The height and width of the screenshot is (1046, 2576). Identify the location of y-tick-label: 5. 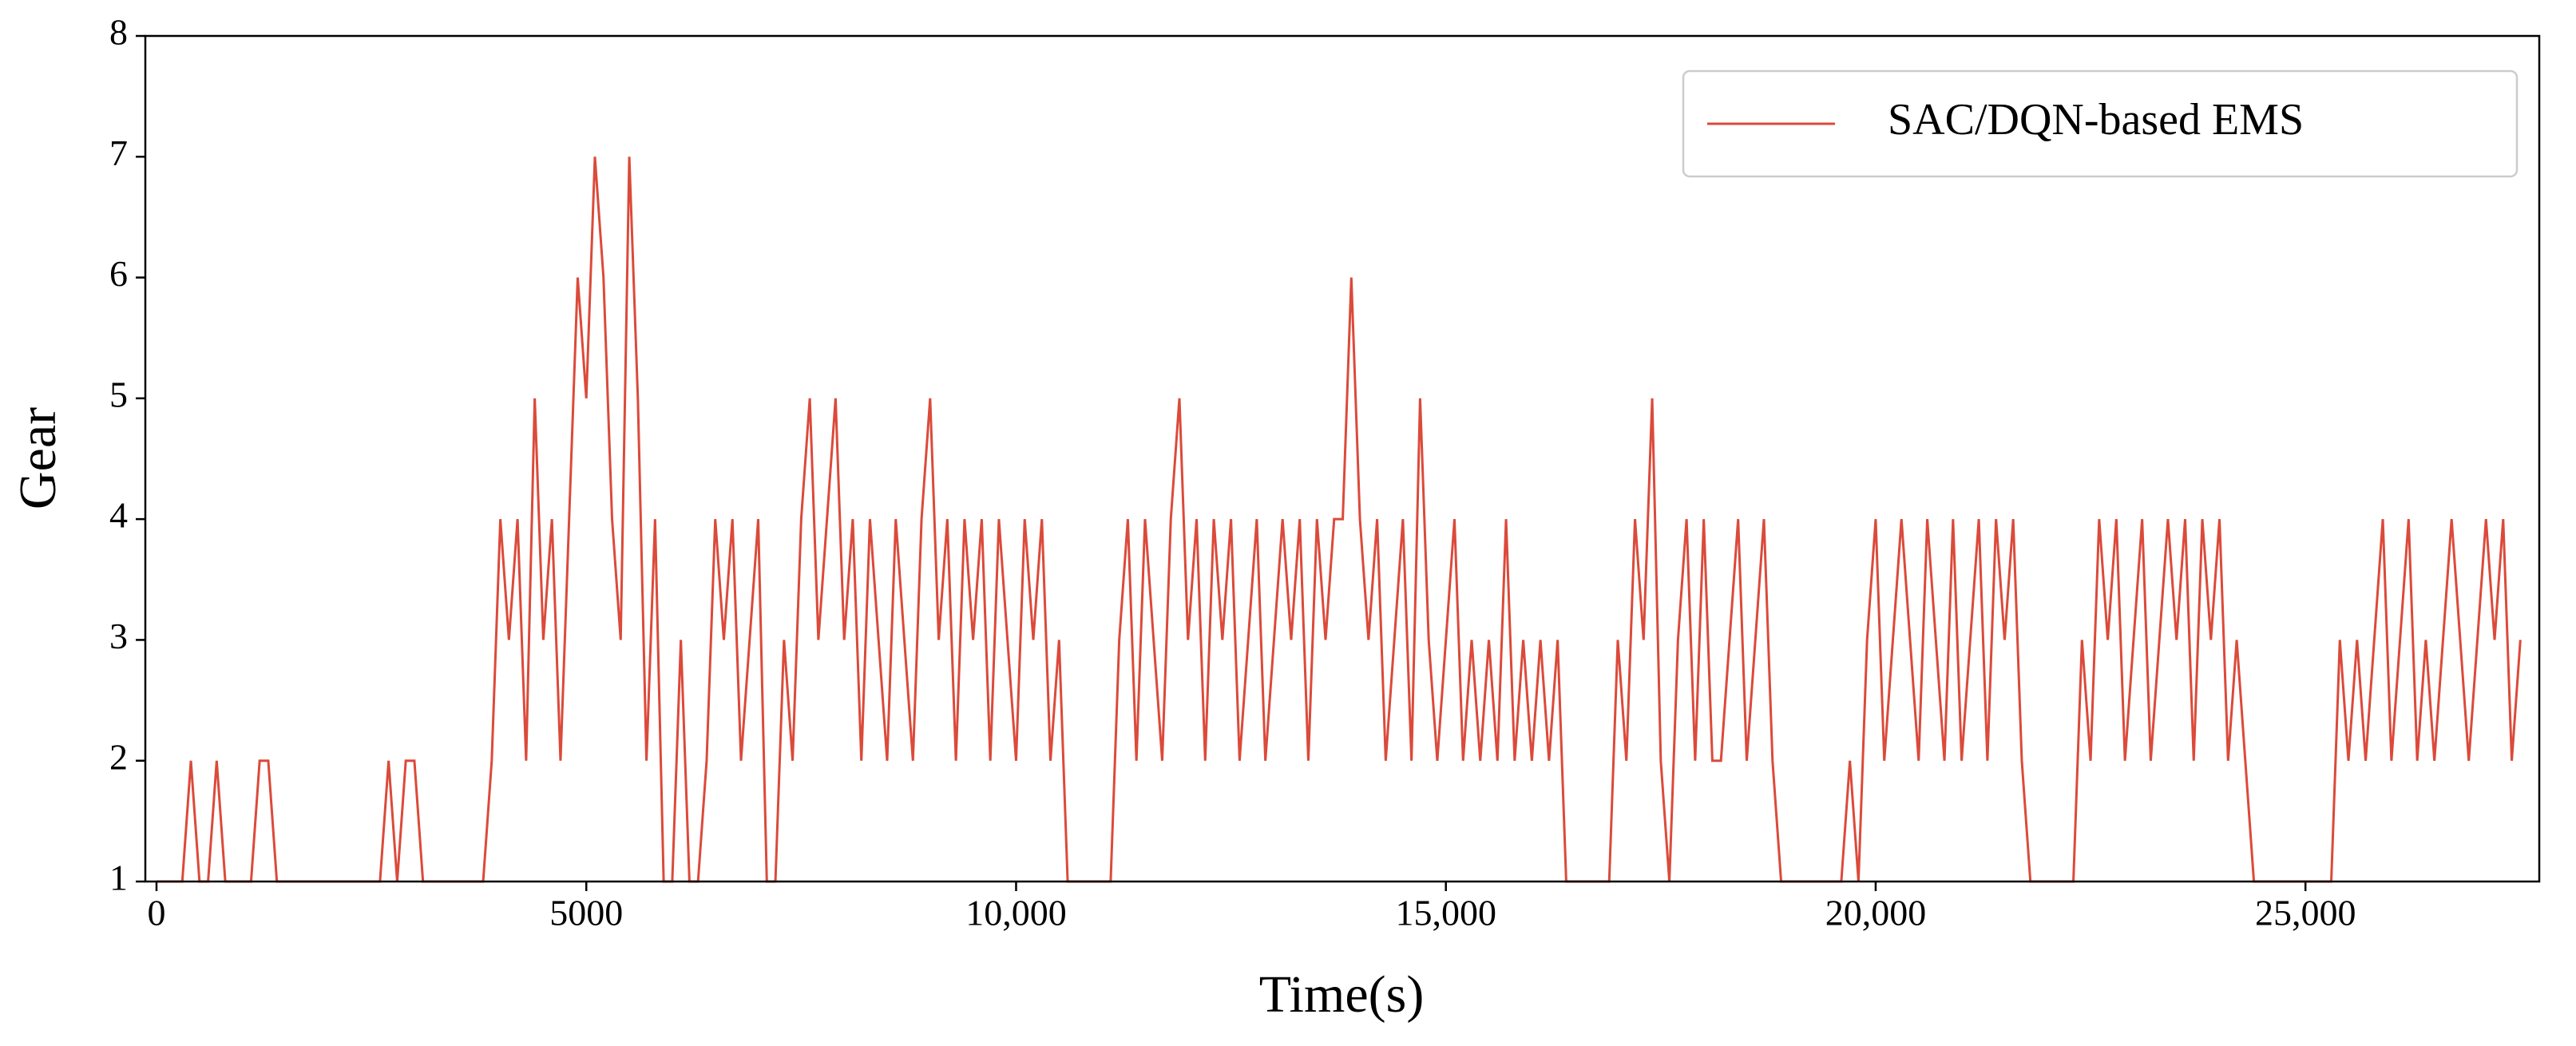
(118, 394).